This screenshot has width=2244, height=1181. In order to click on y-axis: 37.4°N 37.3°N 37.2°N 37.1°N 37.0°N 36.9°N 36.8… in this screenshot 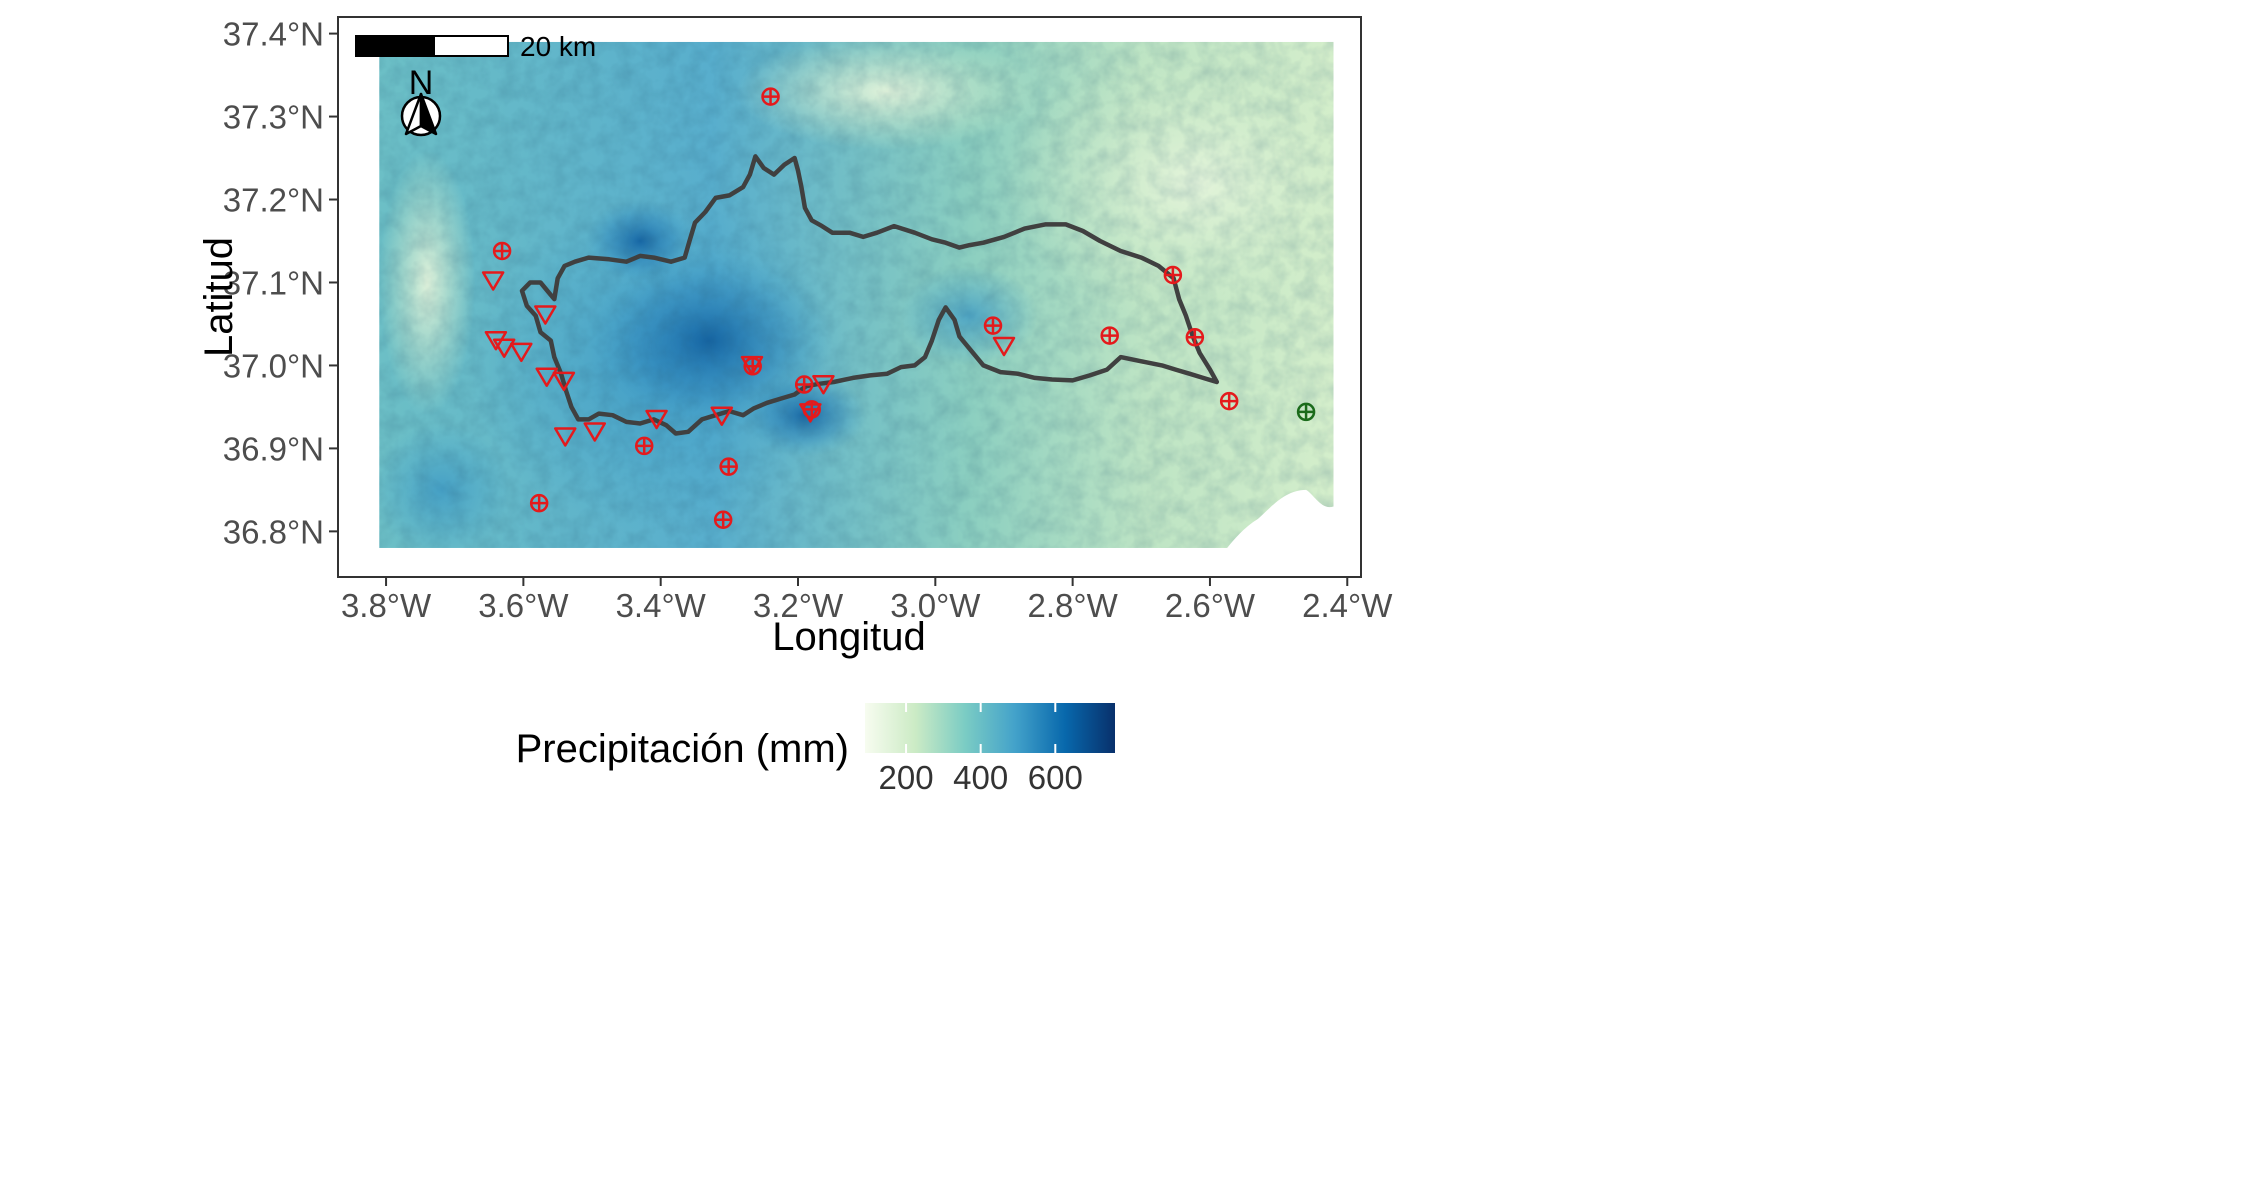, I will do `click(280, 283)`.